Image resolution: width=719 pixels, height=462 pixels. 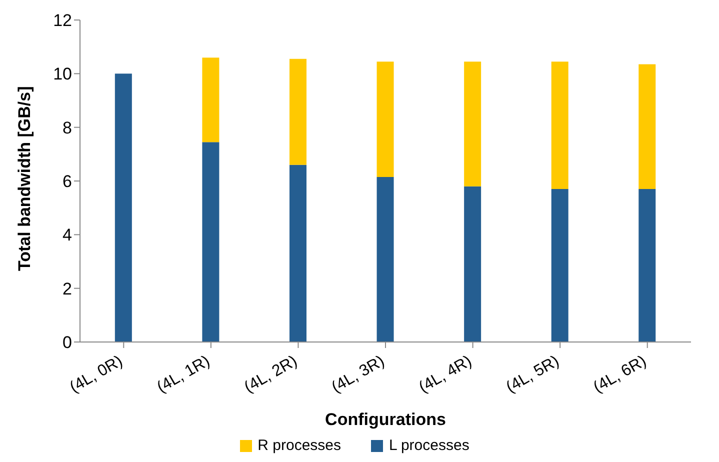 What do you see at coordinates (62, 20) in the screenshot?
I see `y-tick-label: 12` at bounding box center [62, 20].